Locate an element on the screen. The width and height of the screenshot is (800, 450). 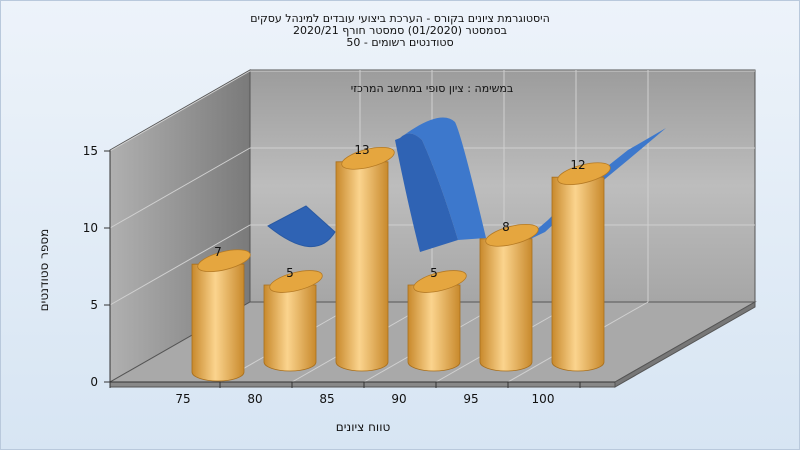
bar-value-label: 8 is located at coordinates (506, 227).